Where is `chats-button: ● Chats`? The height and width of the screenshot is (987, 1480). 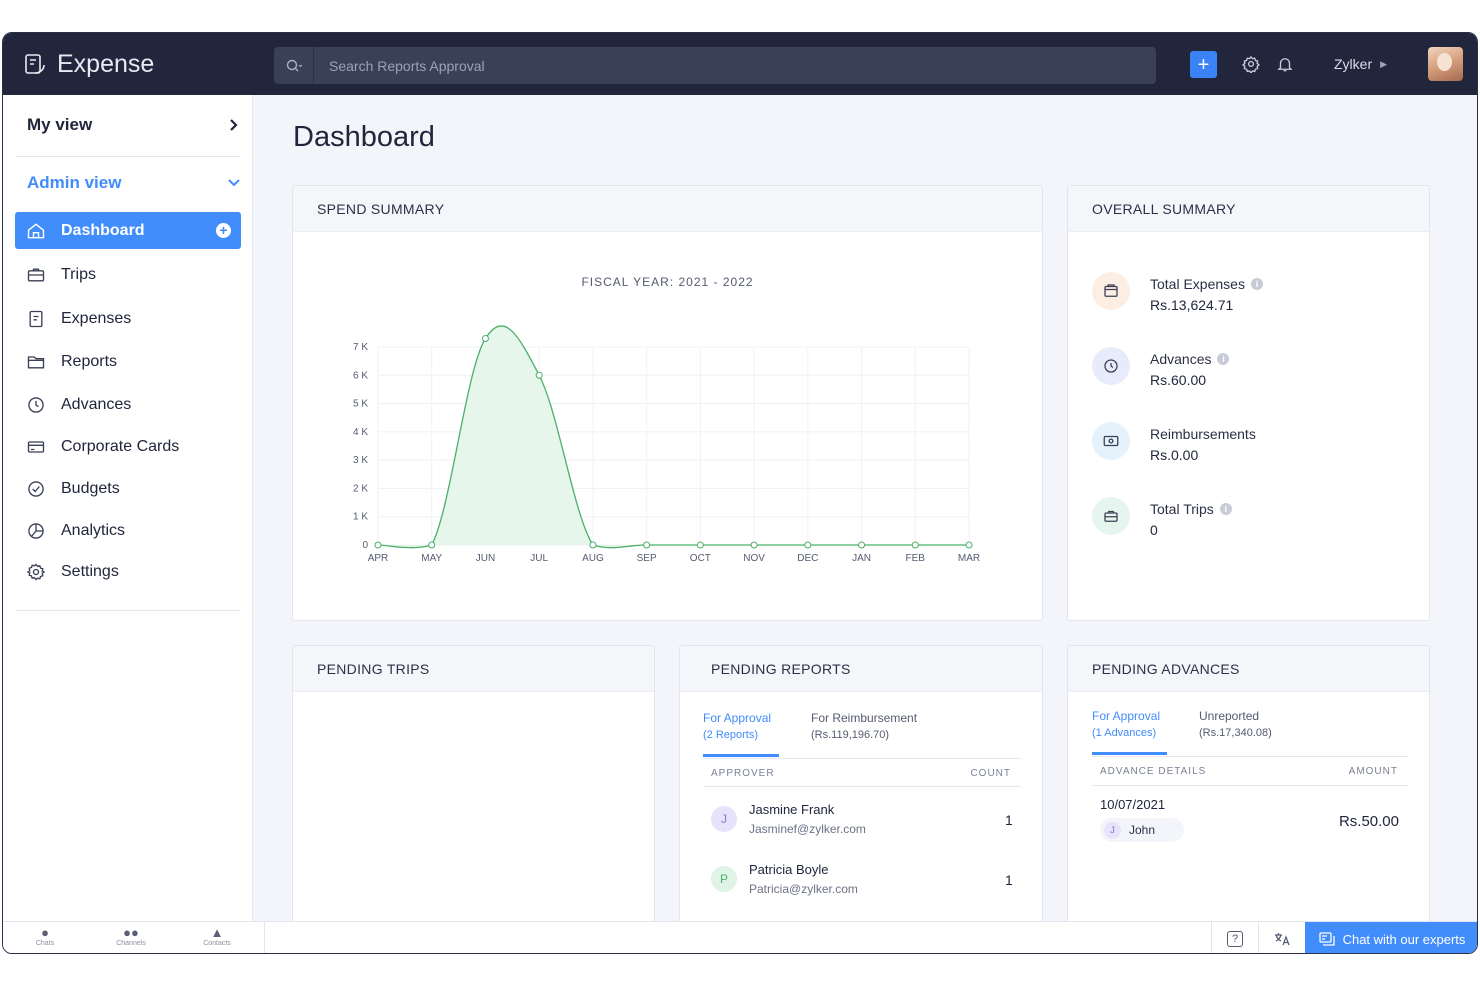
chats-button: ● Chats is located at coordinates (45, 937).